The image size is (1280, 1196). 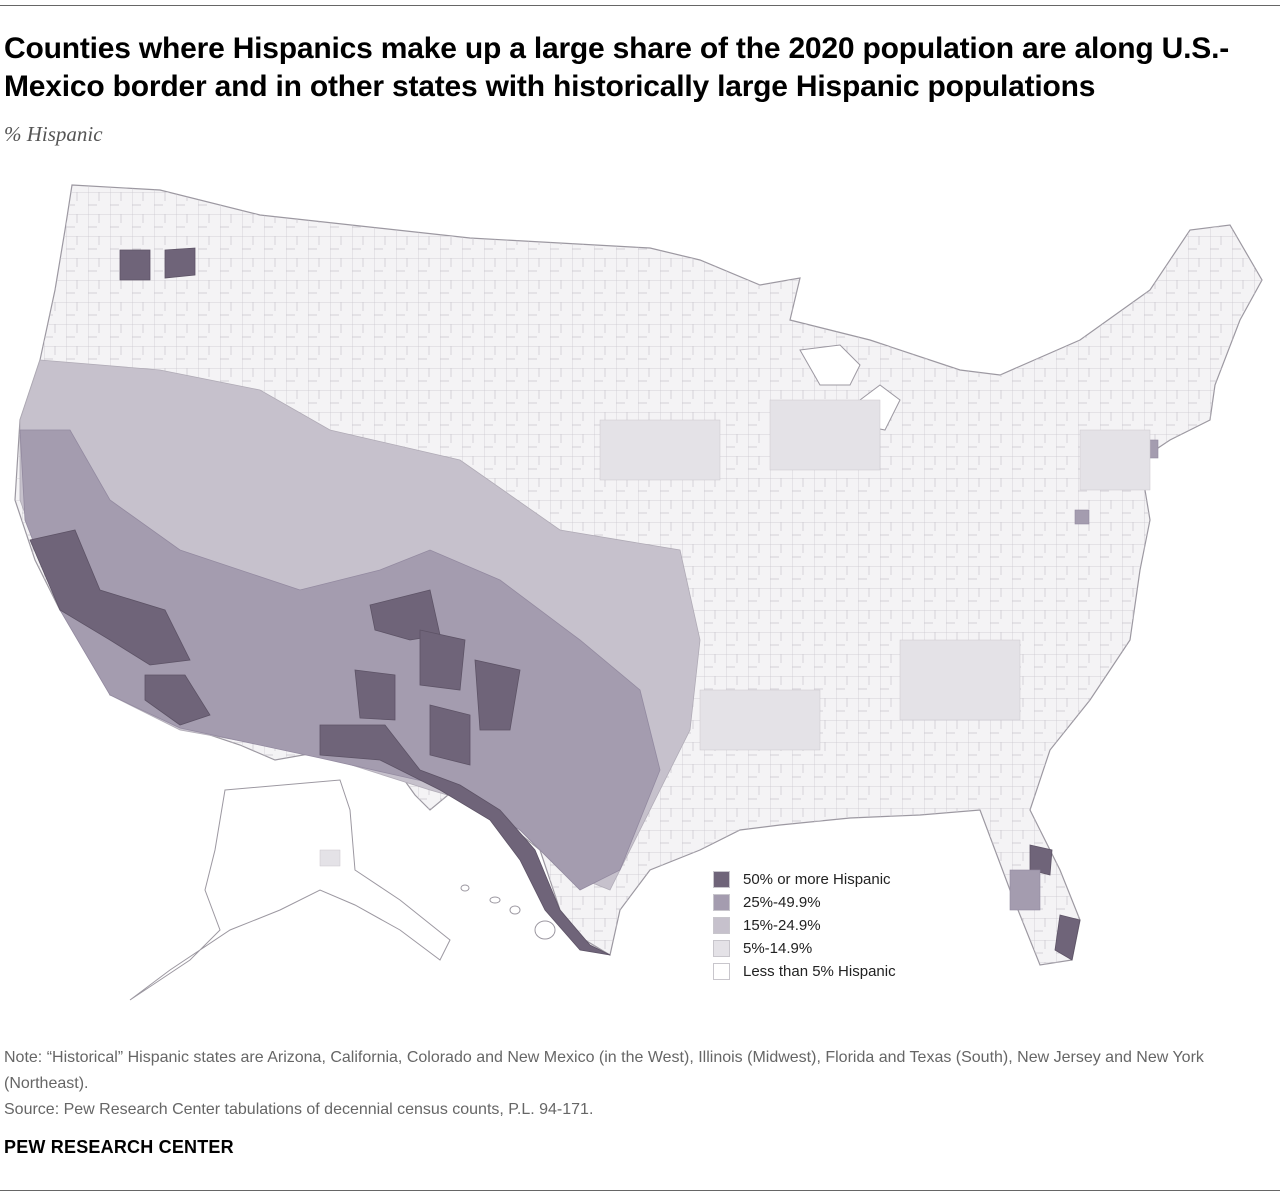 What do you see at coordinates (290, 890) in the screenshot?
I see `alaska-shape` at bounding box center [290, 890].